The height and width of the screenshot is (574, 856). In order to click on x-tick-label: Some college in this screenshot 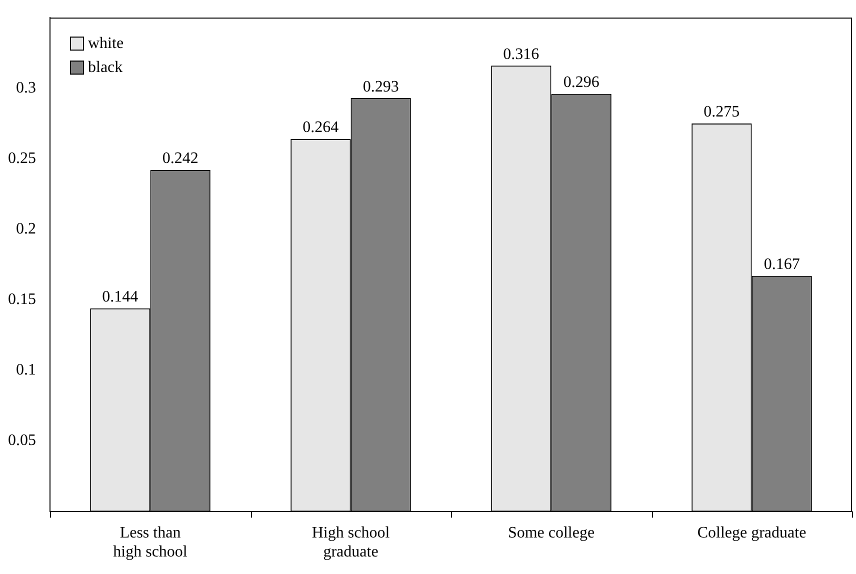, I will do `click(551, 533)`.